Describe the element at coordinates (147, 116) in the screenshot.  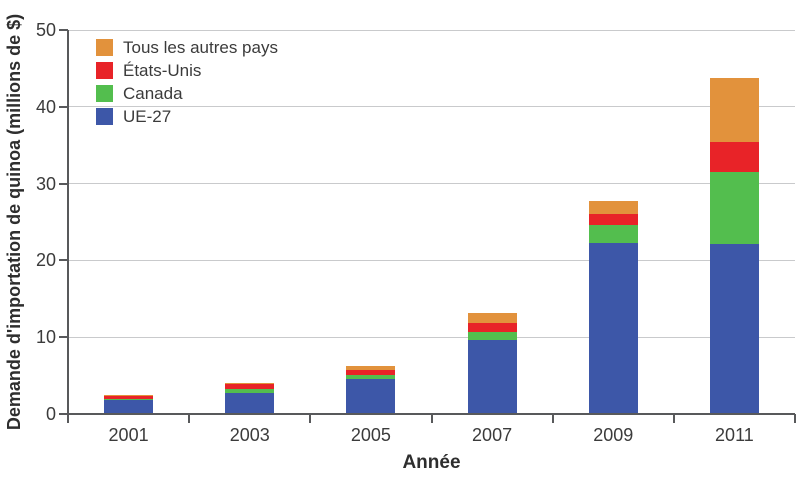
I see `legend-label-UE-27: UE-27` at that location.